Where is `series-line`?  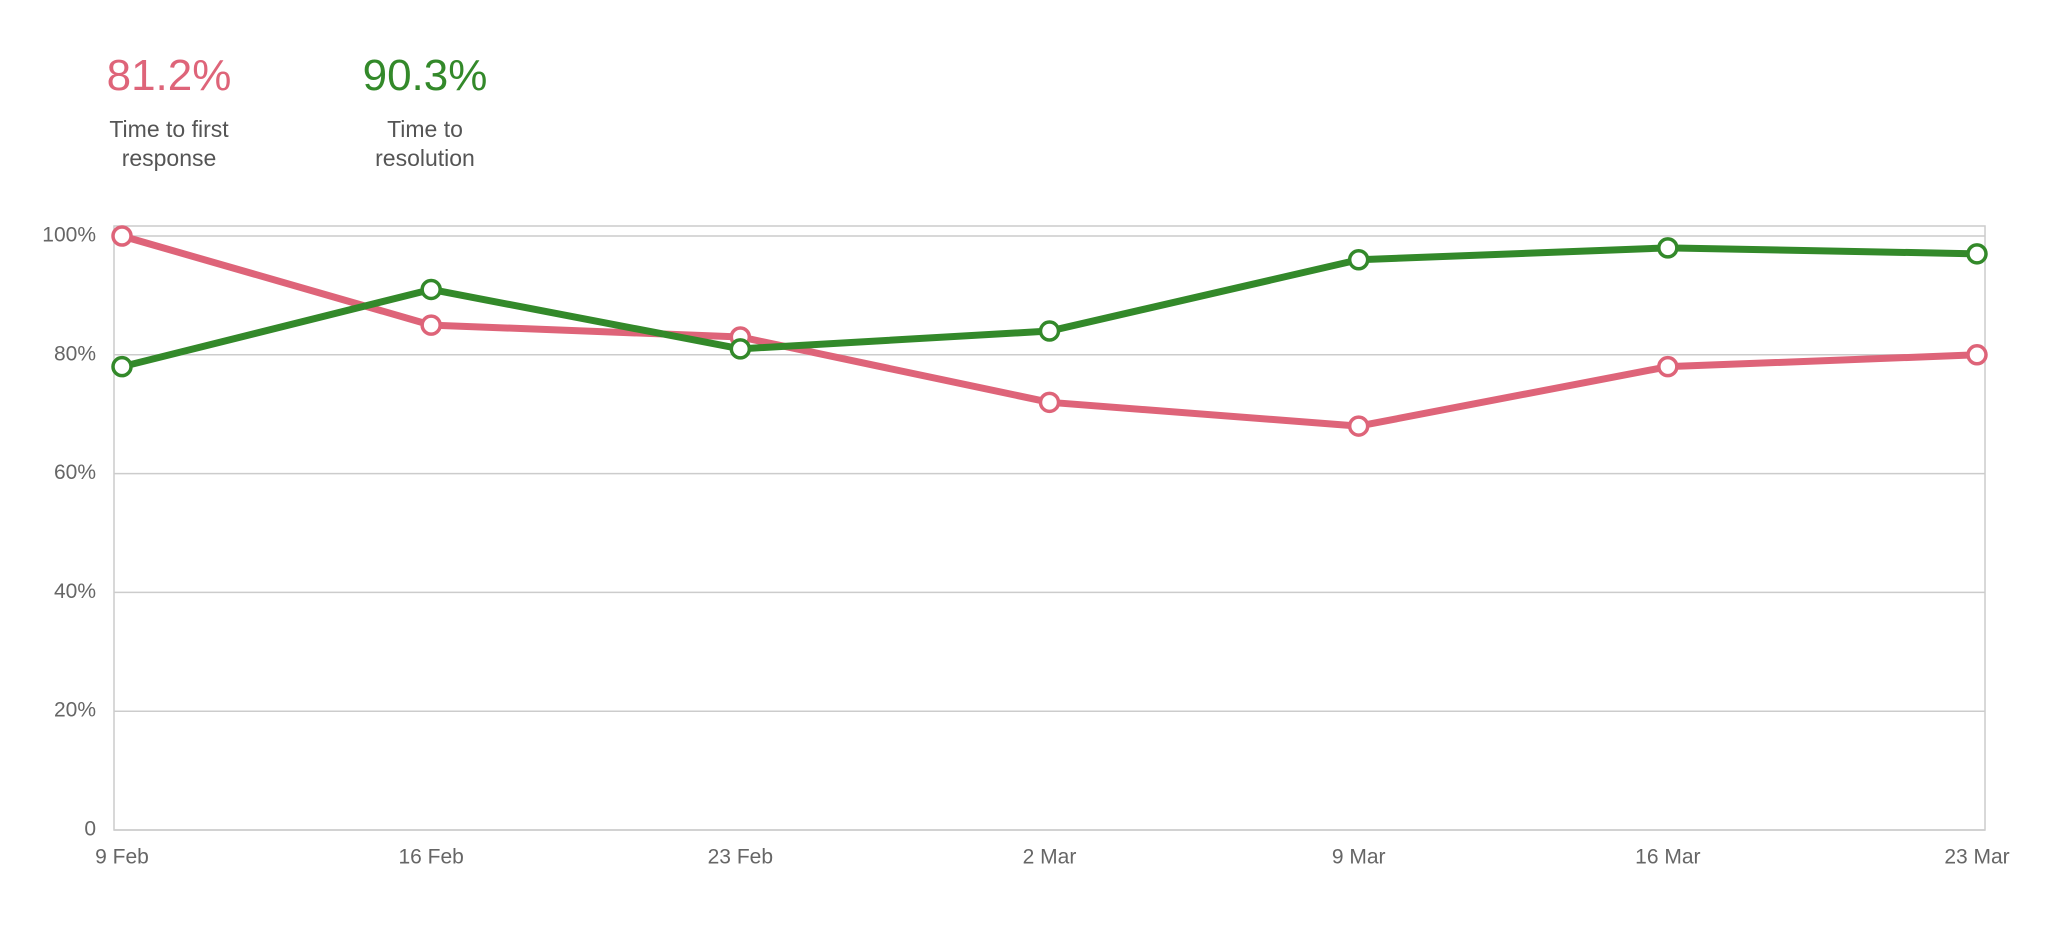 series-line is located at coordinates (1049, 307).